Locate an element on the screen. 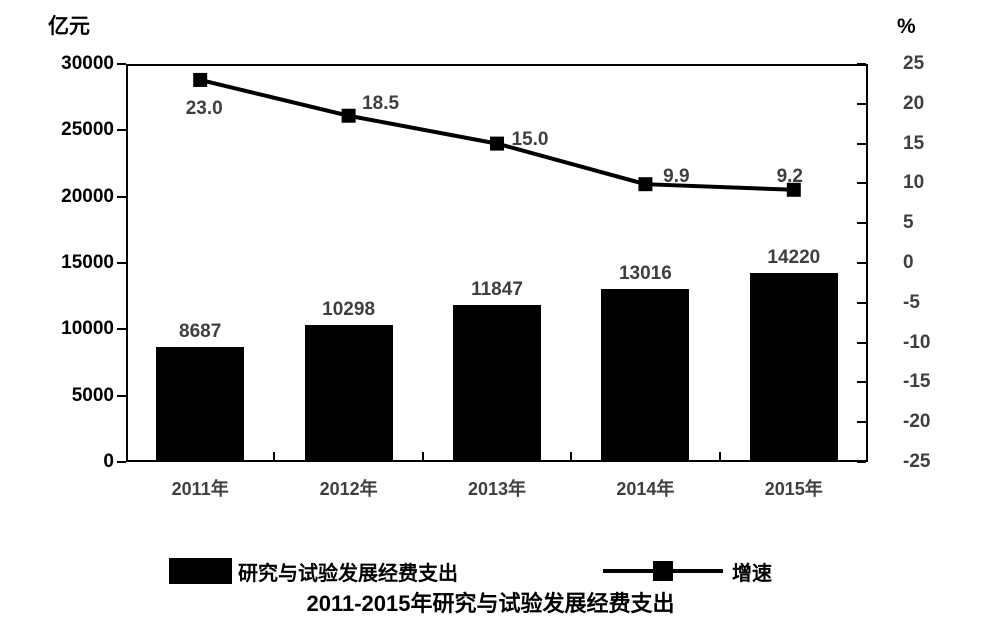 The height and width of the screenshot is (634, 981). right-axis-tick-label: 15 is located at coordinates (914, 143).